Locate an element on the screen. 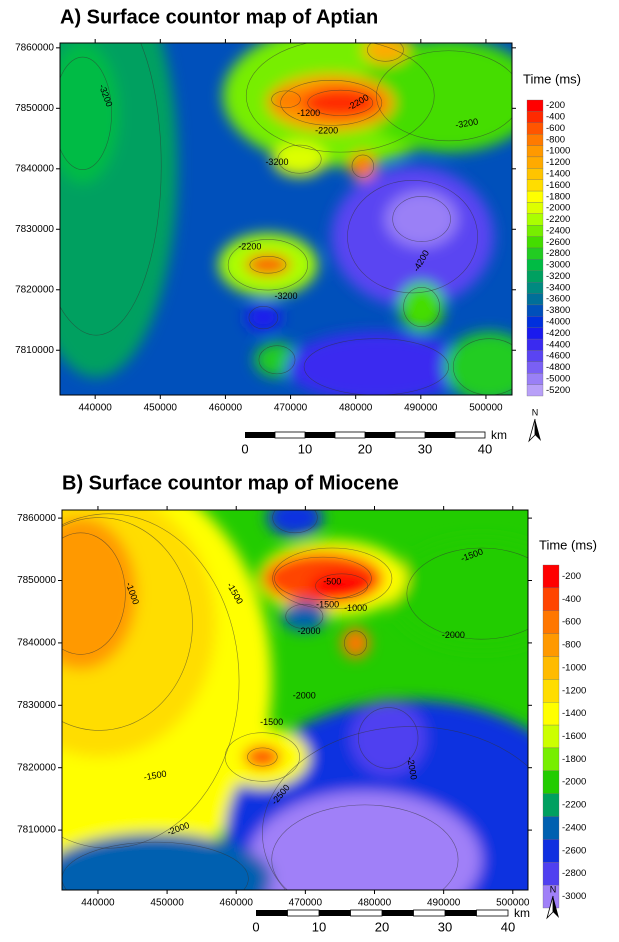 This screenshot has width=619, height=942. legend-label: -2600 is located at coordinates (574, 850).